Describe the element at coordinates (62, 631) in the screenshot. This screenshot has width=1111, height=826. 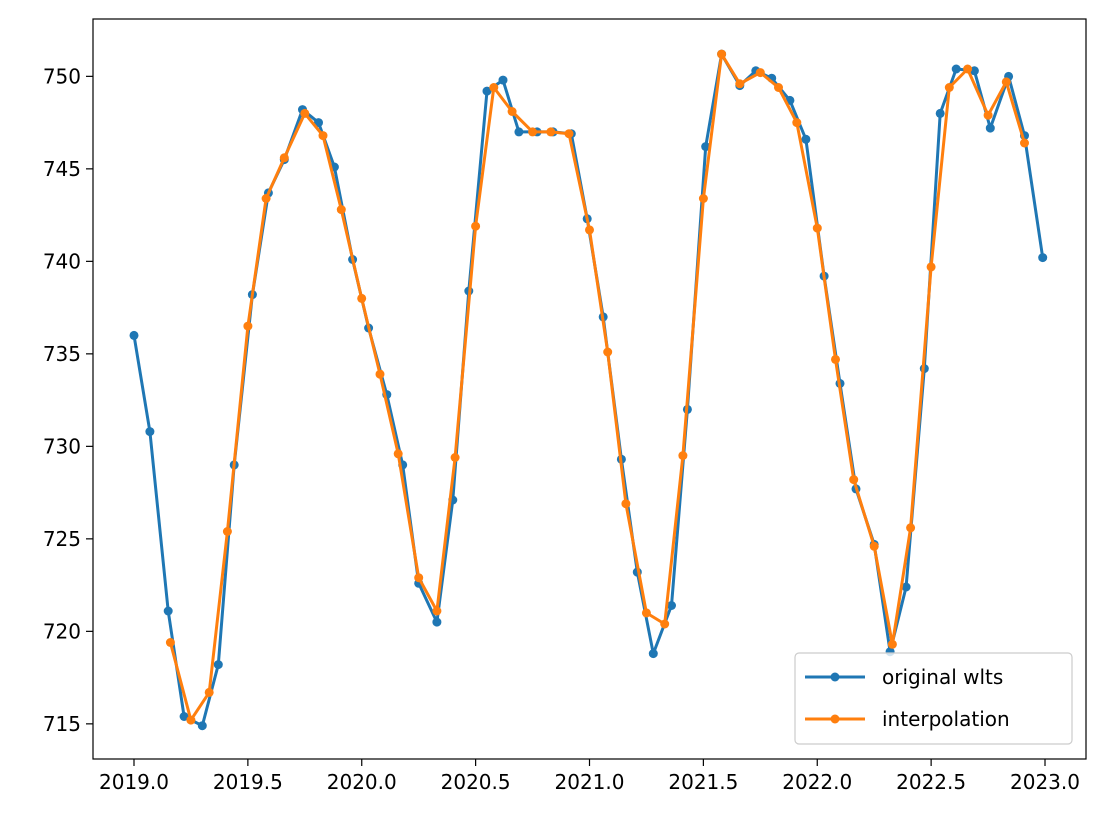
I see `y-tick-label: 720` at that location.